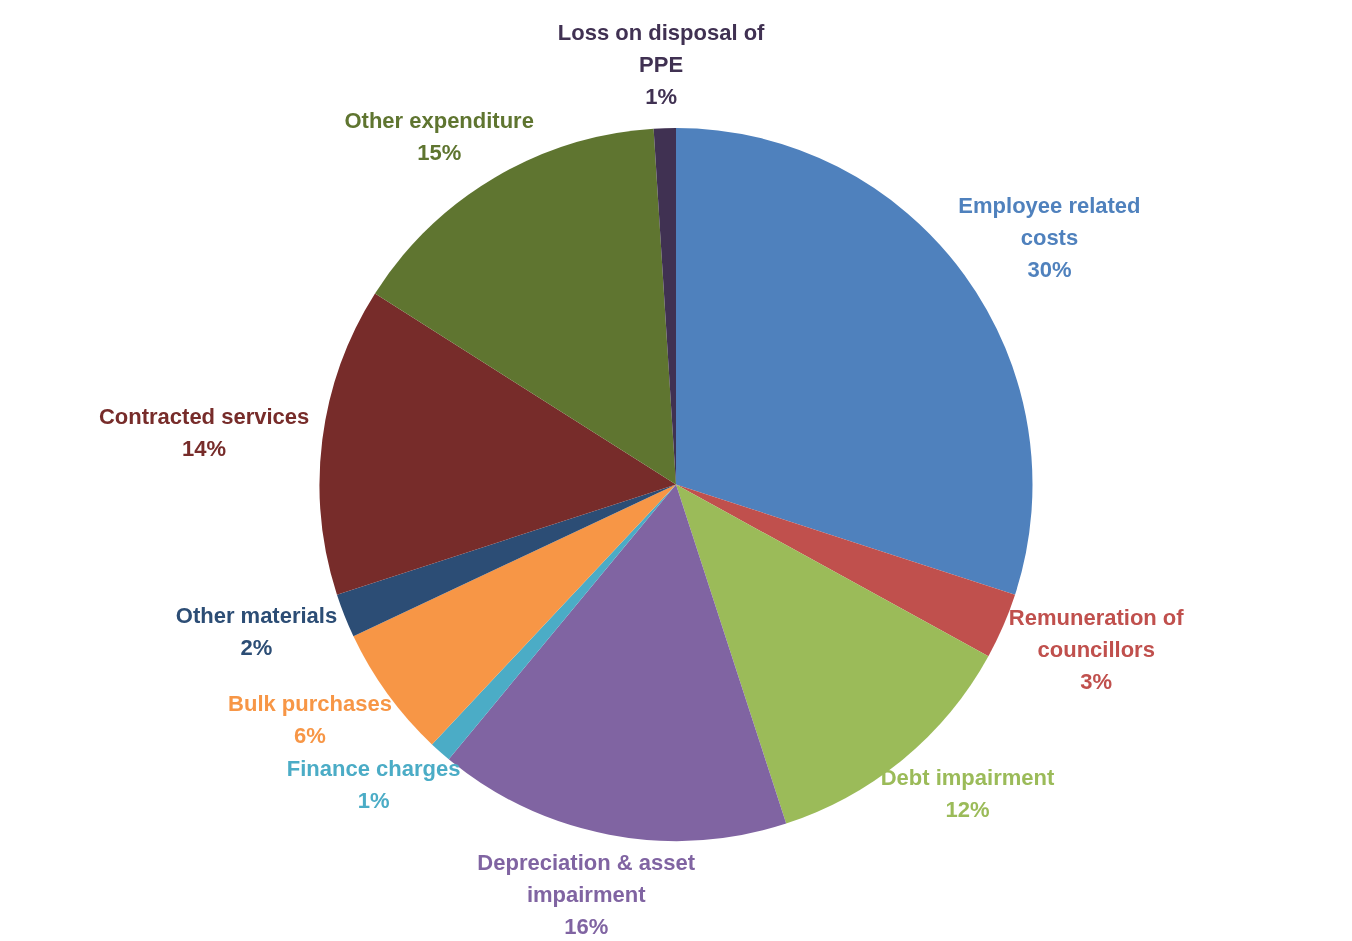 The image size is (1352, 941). Describe the element at coordinates (586, 878) in the screenshot. I see `slice-label: Depreciation & asset impairment` at that location.